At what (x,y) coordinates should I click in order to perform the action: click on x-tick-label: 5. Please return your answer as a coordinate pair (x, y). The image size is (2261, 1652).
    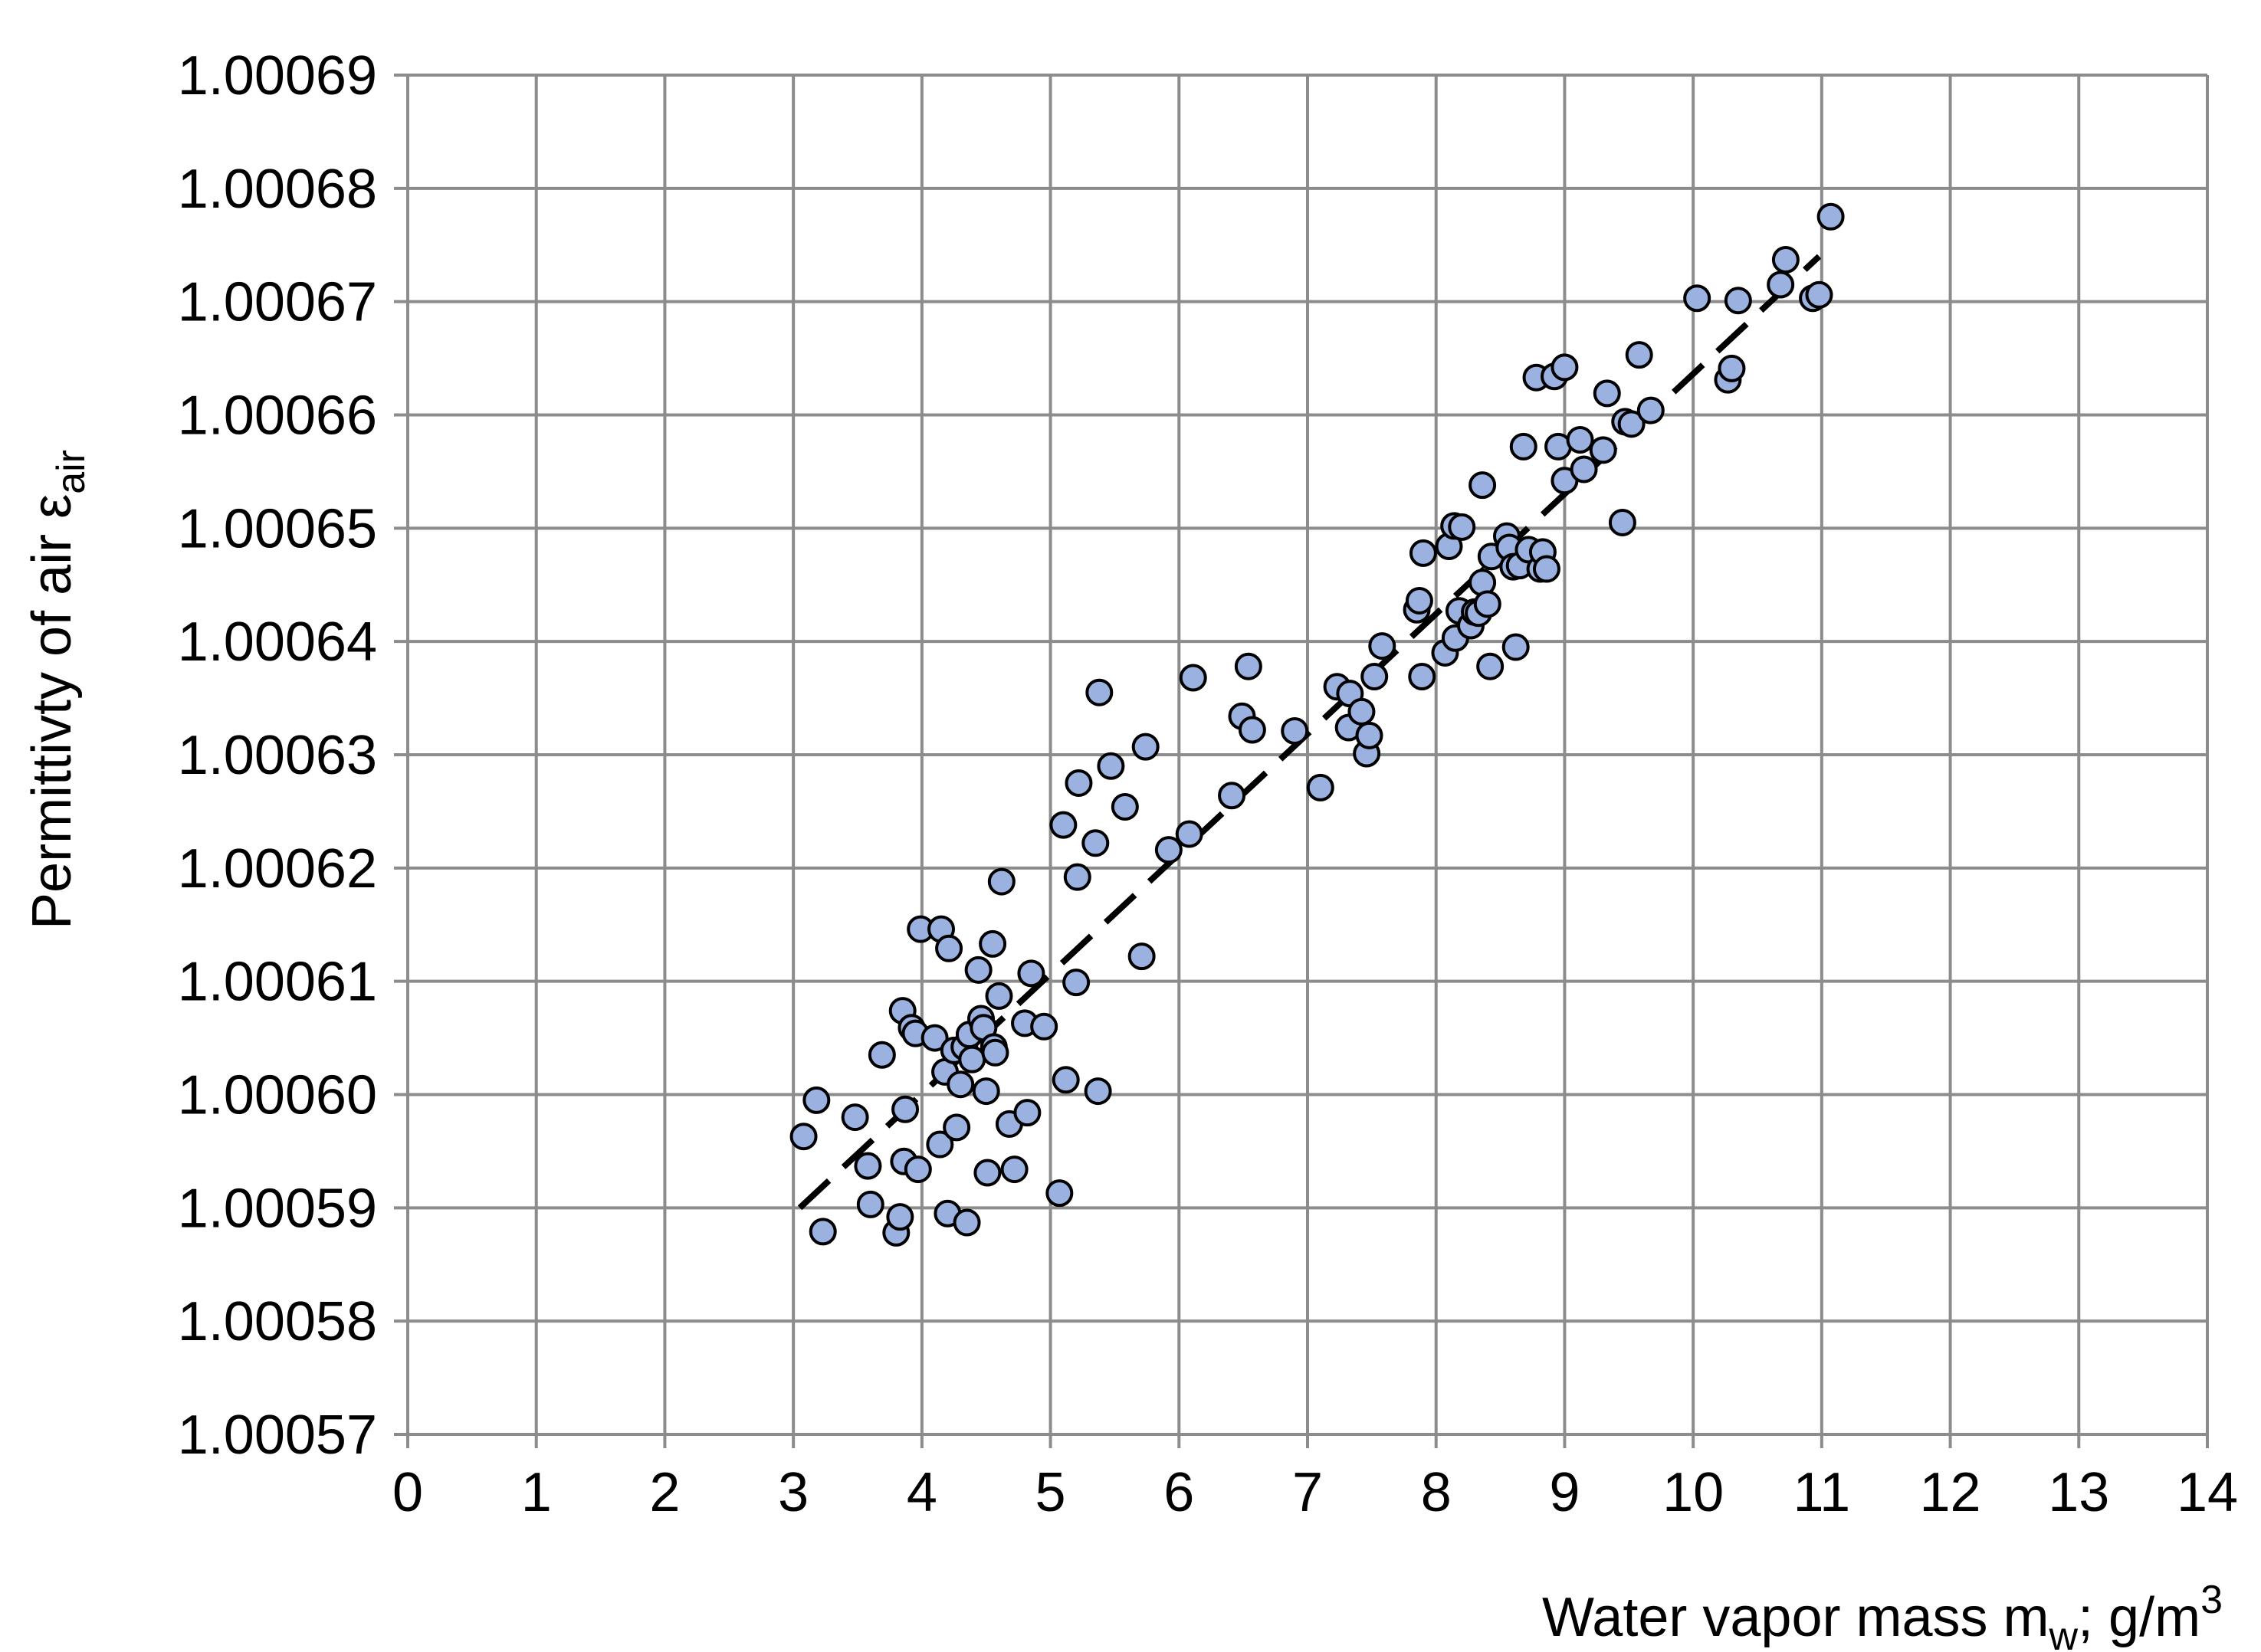
    Looking at the image, I should click on (1050, 1493).